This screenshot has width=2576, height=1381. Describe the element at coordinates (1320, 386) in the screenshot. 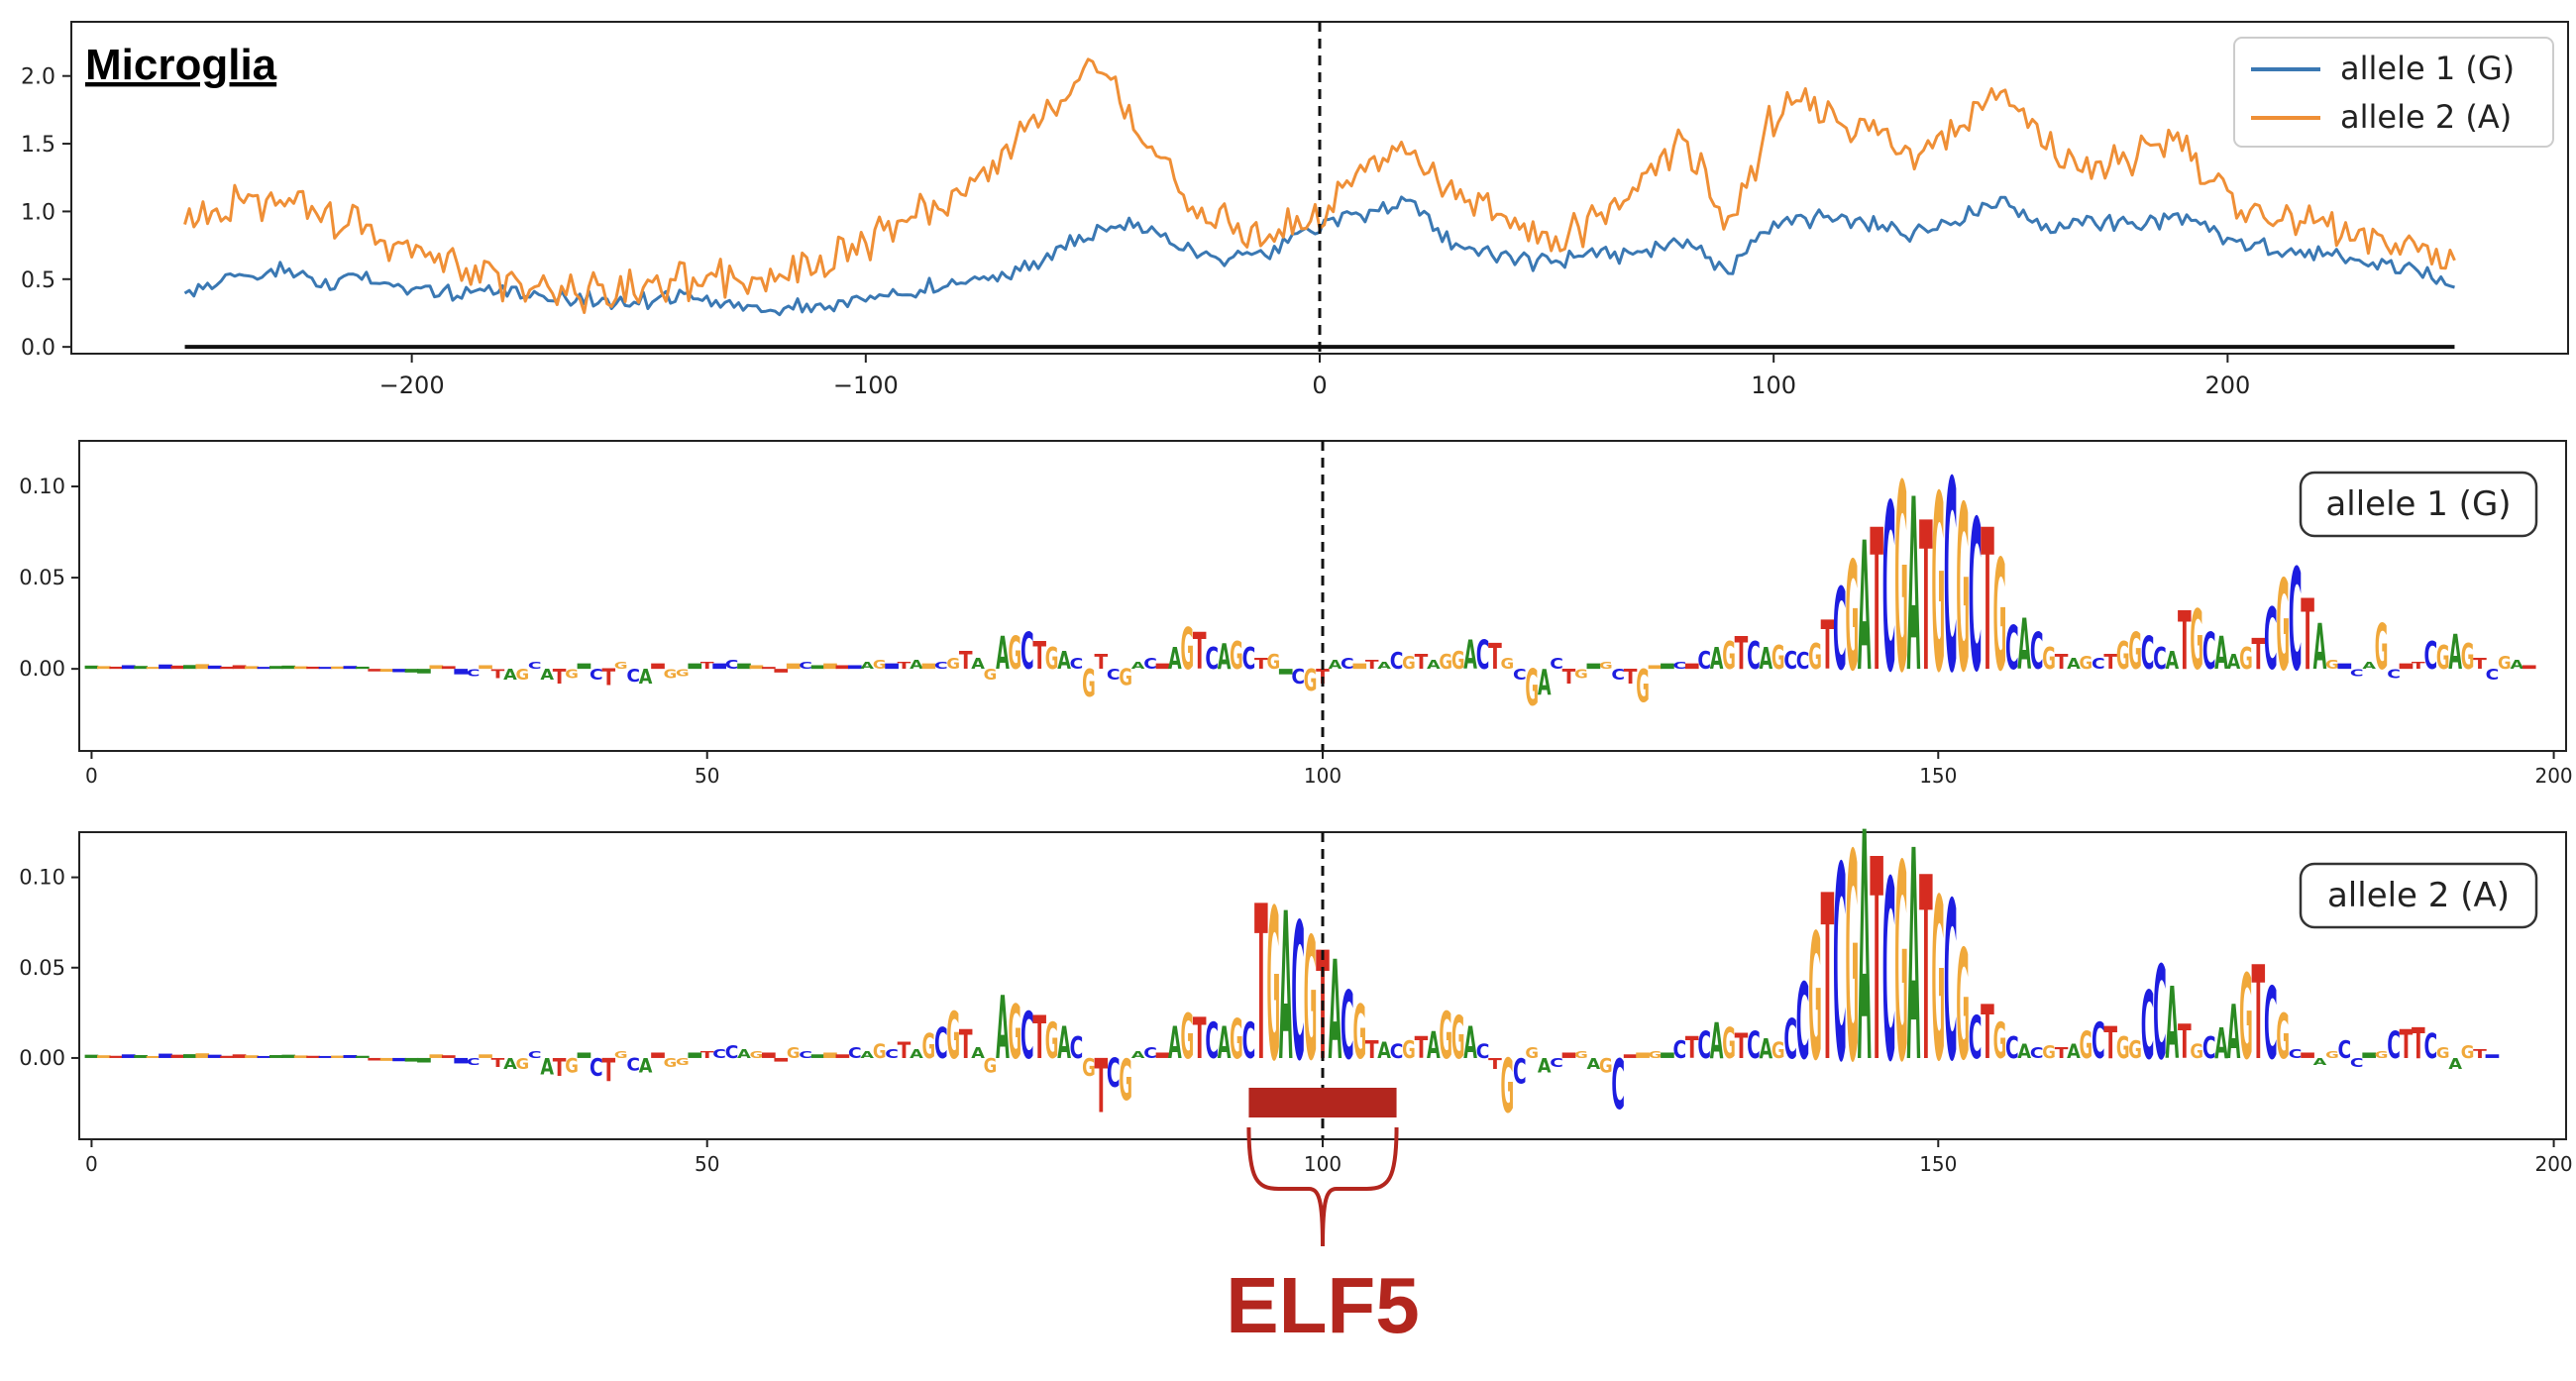

I see `profile-x-tick-label: 0` at that location.